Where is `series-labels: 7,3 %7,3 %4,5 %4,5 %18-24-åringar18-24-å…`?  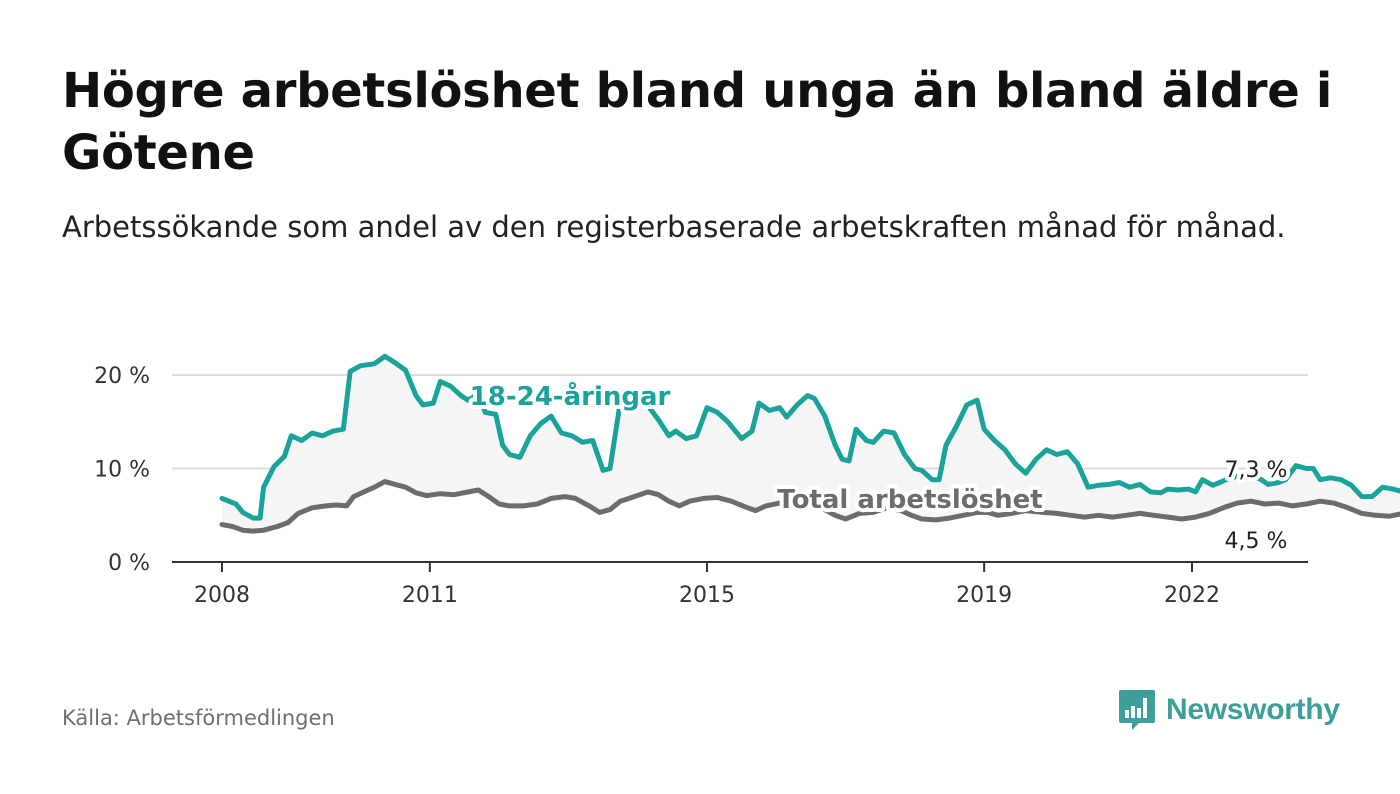
series-labels: 7,3 %7,3 %4,5 %4,5 %18-24-åringar18-24-å… is located at coordinates (879, 467).